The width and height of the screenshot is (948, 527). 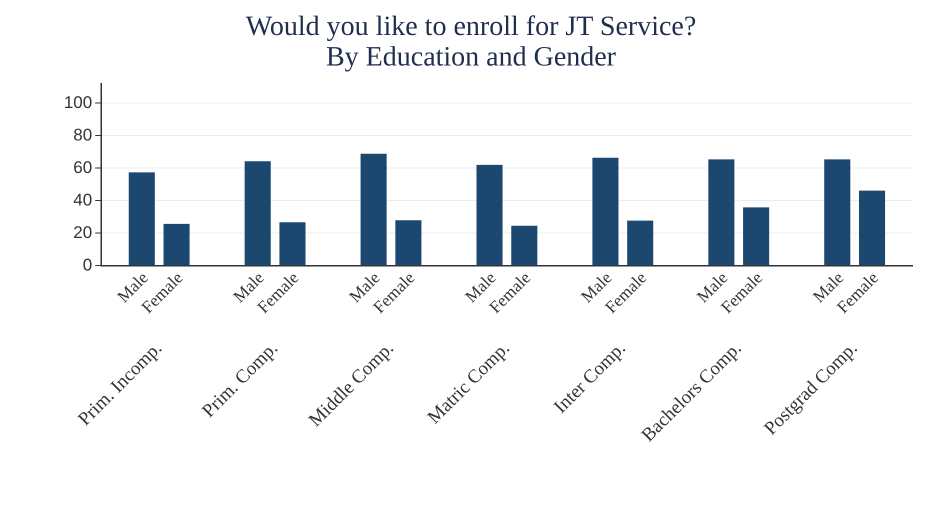 What do you see at coordinates (82, 200) in the screenshot?
I see `y-tick-label: 40` at bounding box center [82, 200].